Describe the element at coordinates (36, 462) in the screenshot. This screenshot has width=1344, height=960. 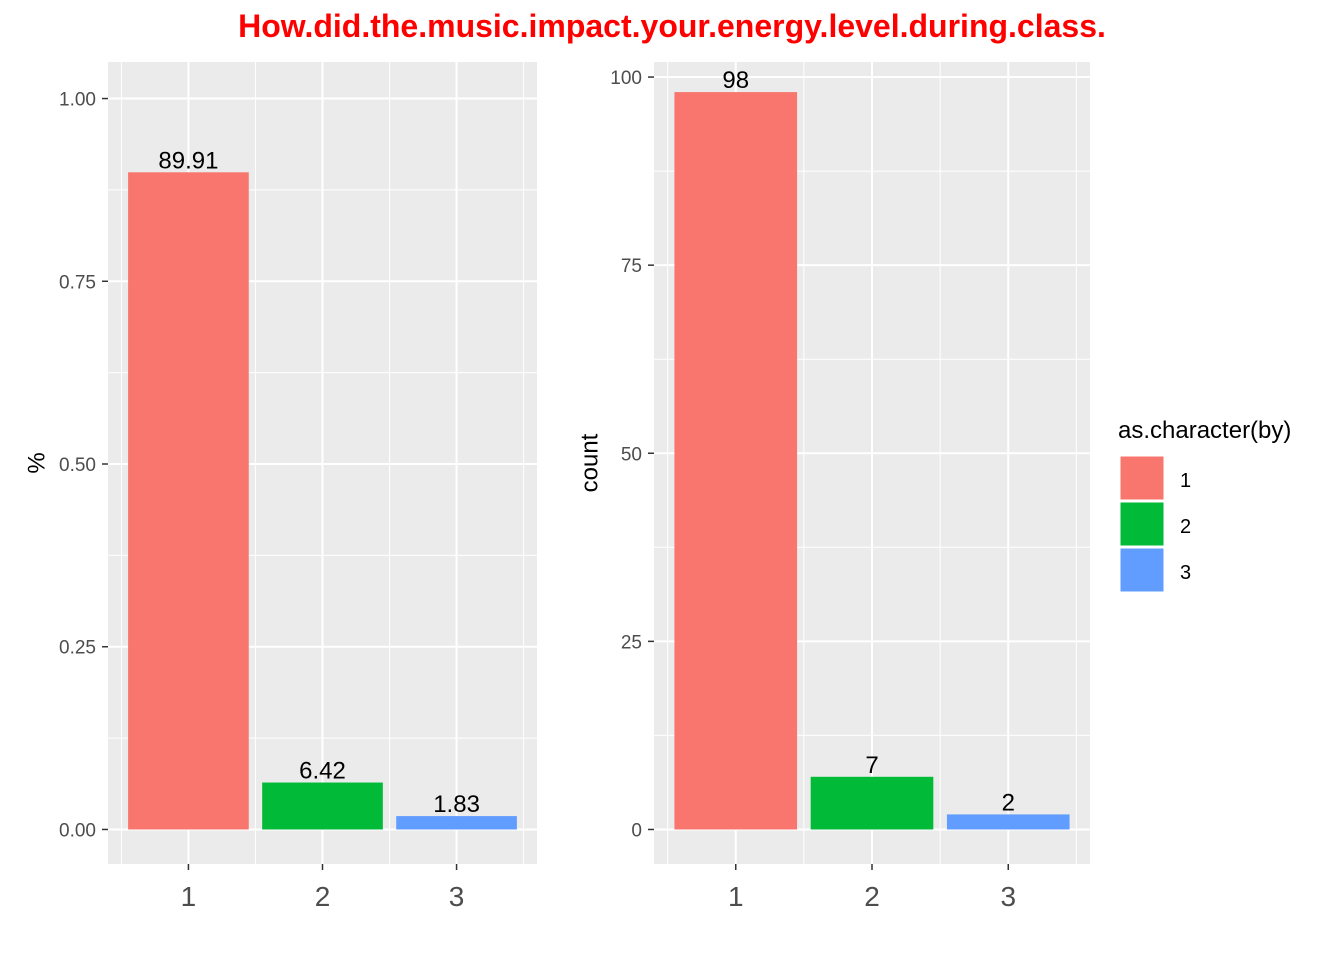
I see `percent-y-axis-title: %` at that location.